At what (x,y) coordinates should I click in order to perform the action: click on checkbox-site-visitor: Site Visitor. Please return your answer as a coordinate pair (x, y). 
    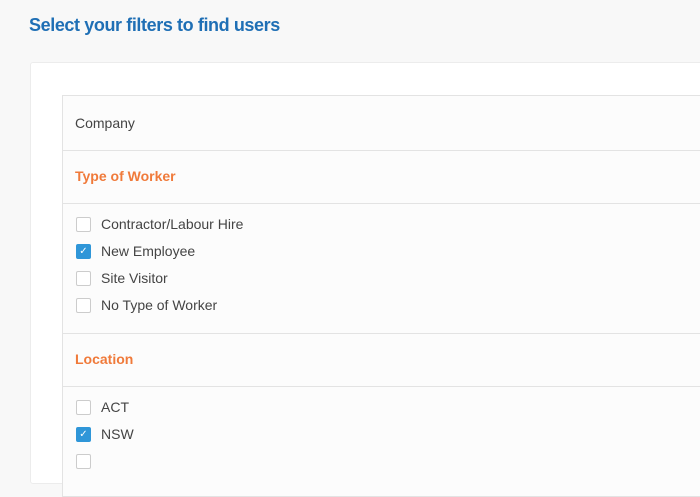
    Looking at the image, I should click on (122, 278).